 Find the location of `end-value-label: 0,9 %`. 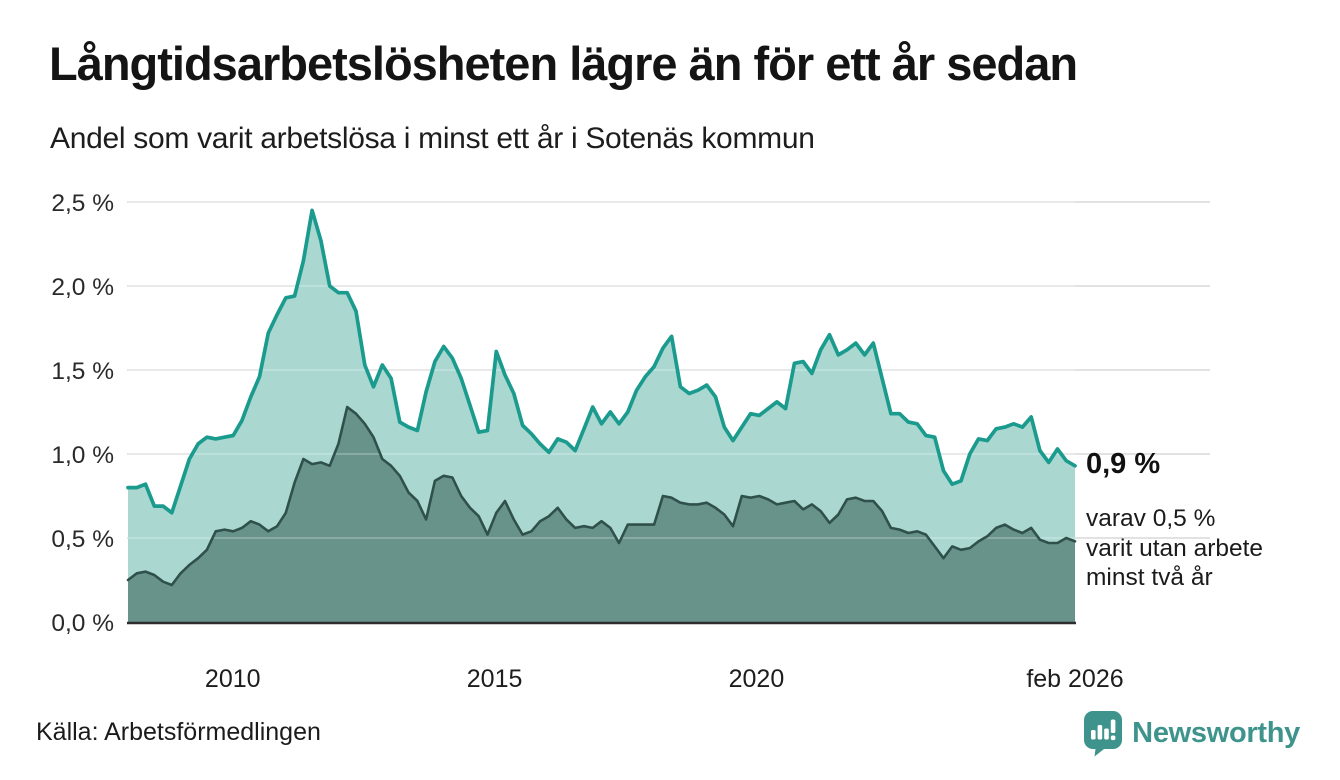

end-value-label: 0,9 % is located at coordinates (1123, 464).